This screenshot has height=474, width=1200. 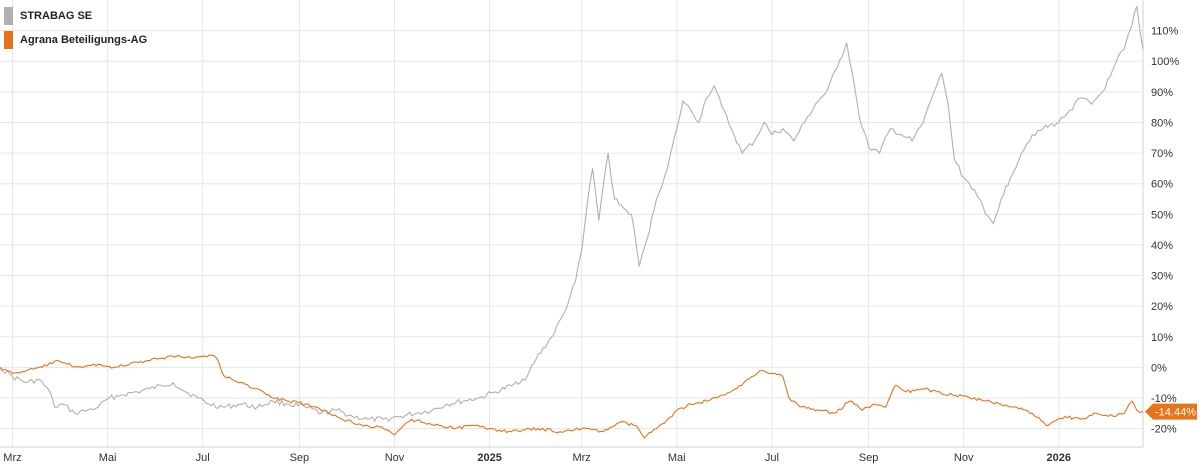 I want to click on last-value-label: -14.44%, so click(x=1175, y=413).